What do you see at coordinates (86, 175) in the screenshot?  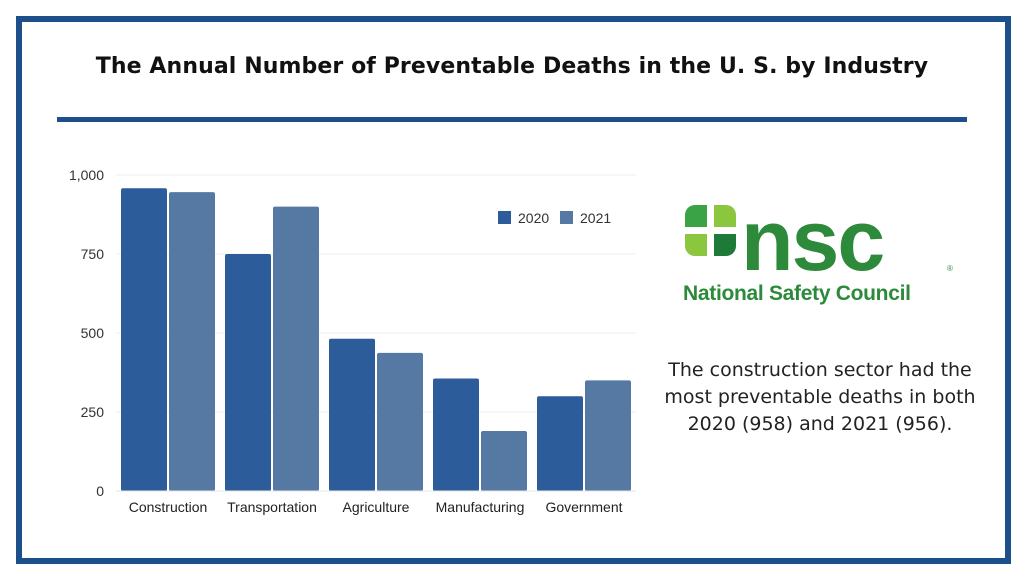 I see `y-tick-label: 1,000` at bounding box center [86, 175].